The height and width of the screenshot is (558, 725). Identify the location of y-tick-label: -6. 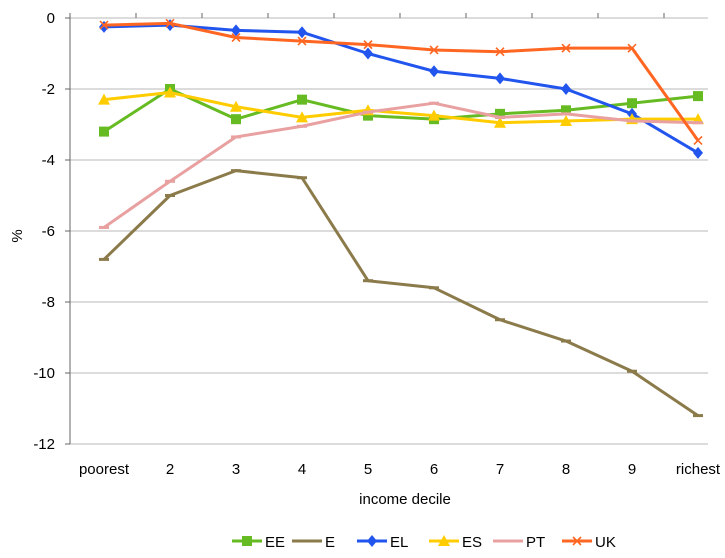
(48, 231).